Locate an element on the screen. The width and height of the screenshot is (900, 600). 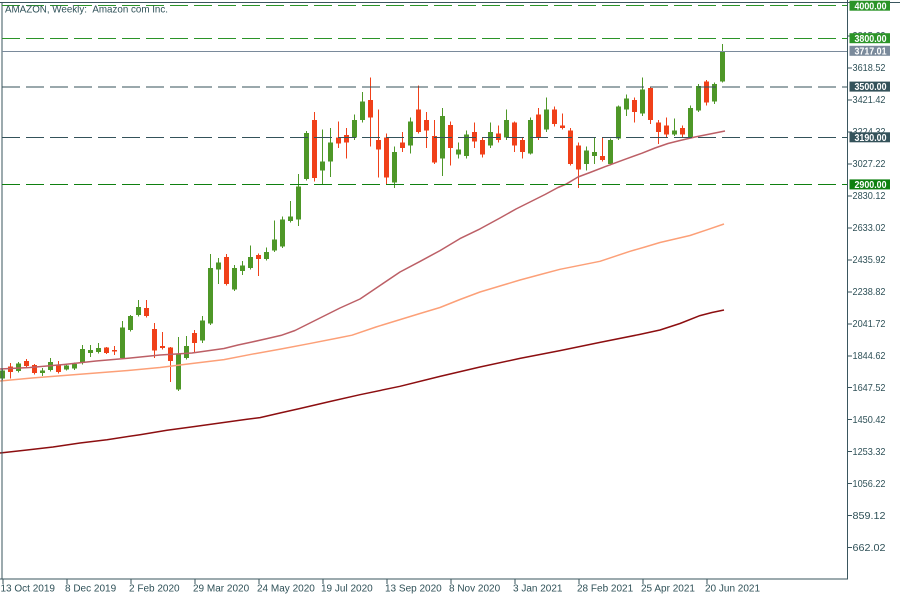
svg-text: 1056.22 is located at coordinates (869, 484).